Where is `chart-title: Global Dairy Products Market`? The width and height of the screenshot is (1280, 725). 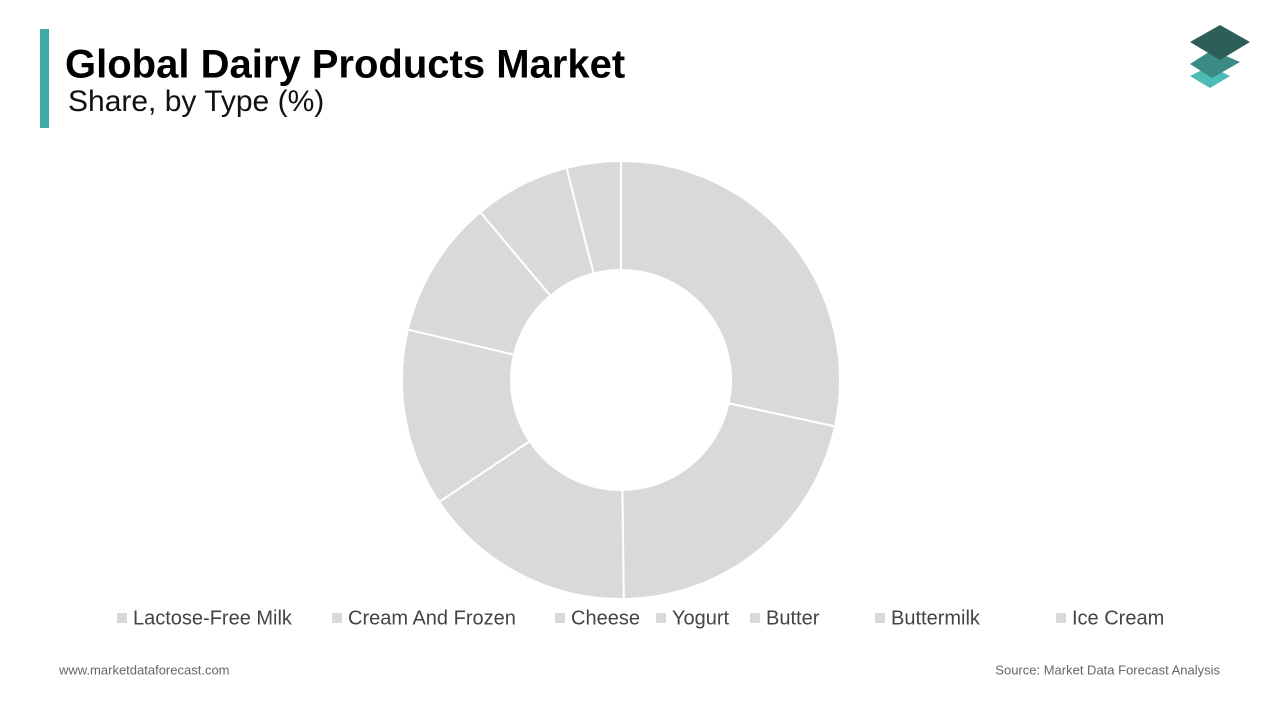 chart-title: Global Dairy Products Market is located at coordinates (345, 65).